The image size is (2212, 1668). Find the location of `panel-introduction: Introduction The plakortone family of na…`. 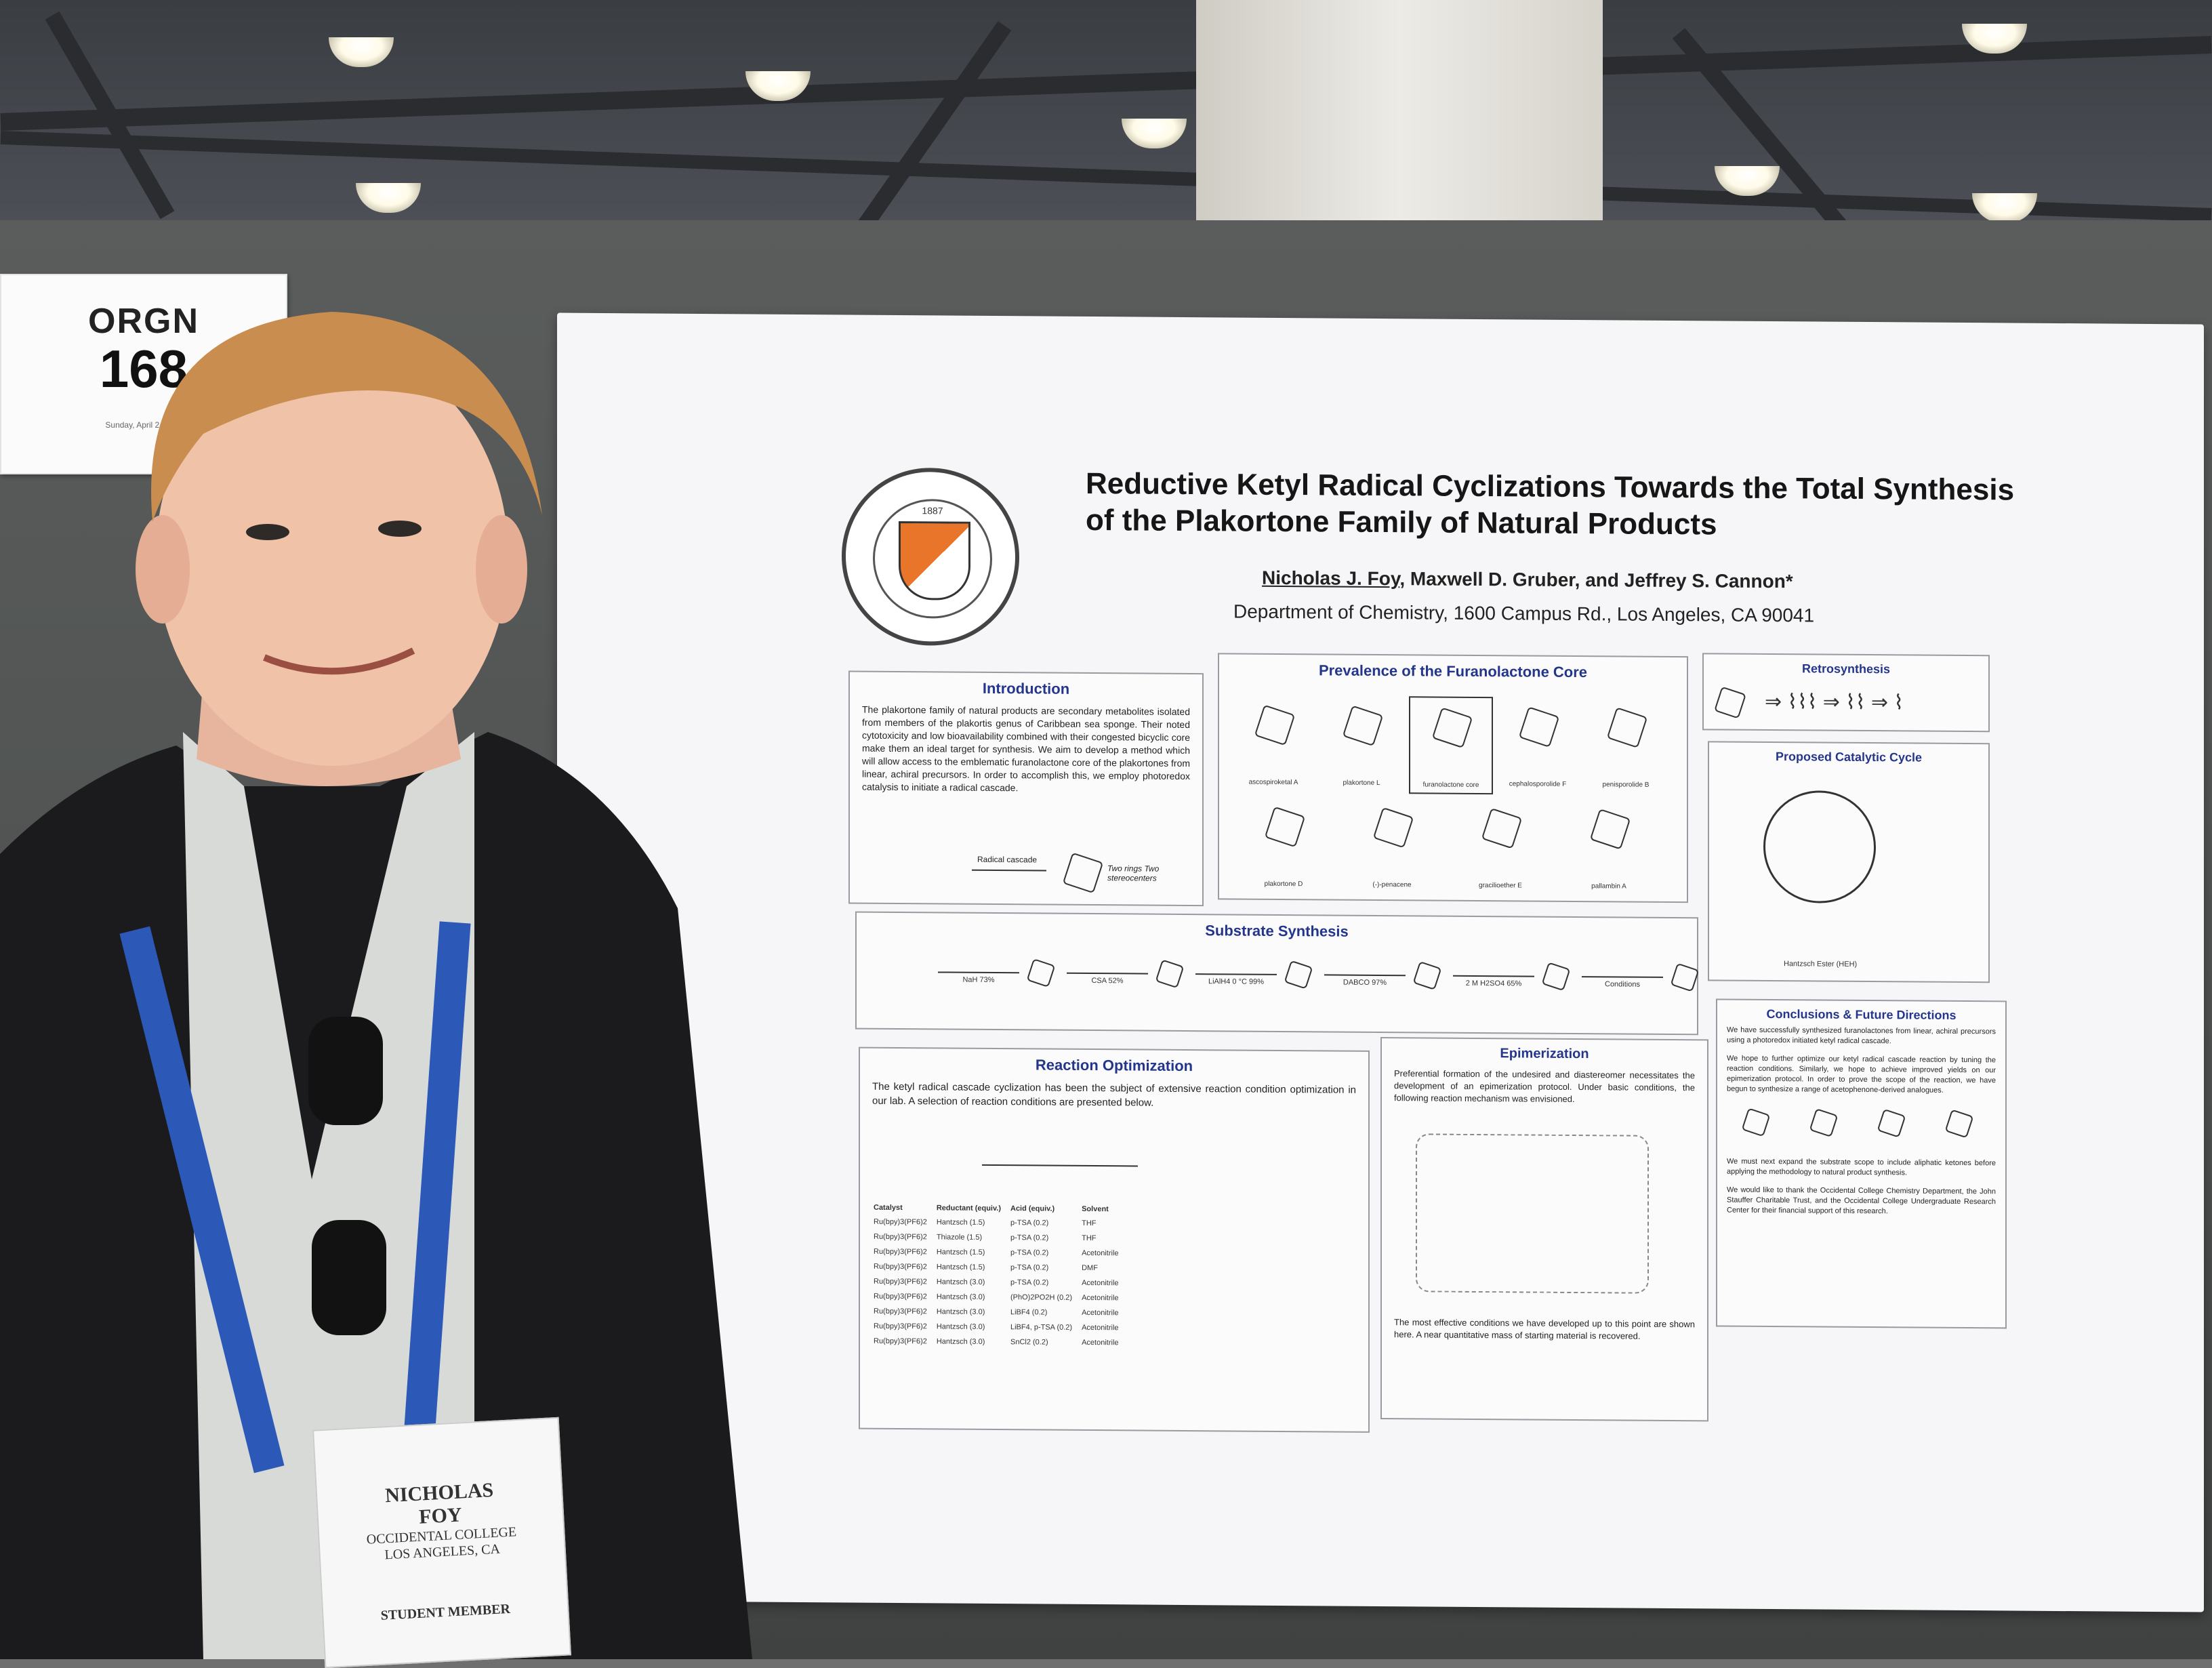

panel-introduction: Introduction The plakortone family of na… is located at coordinates (1026, 788).